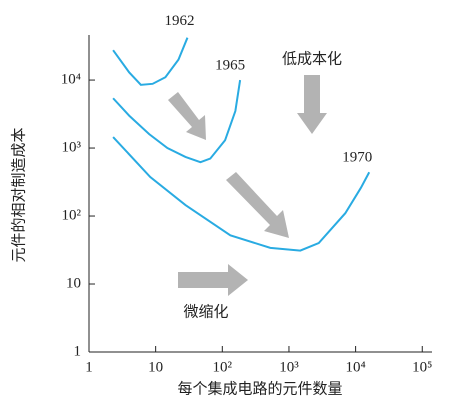  Describe the element at coordinates (355, 367) in the screenshot. I see `x-tick-label: 10⁴` at that location.